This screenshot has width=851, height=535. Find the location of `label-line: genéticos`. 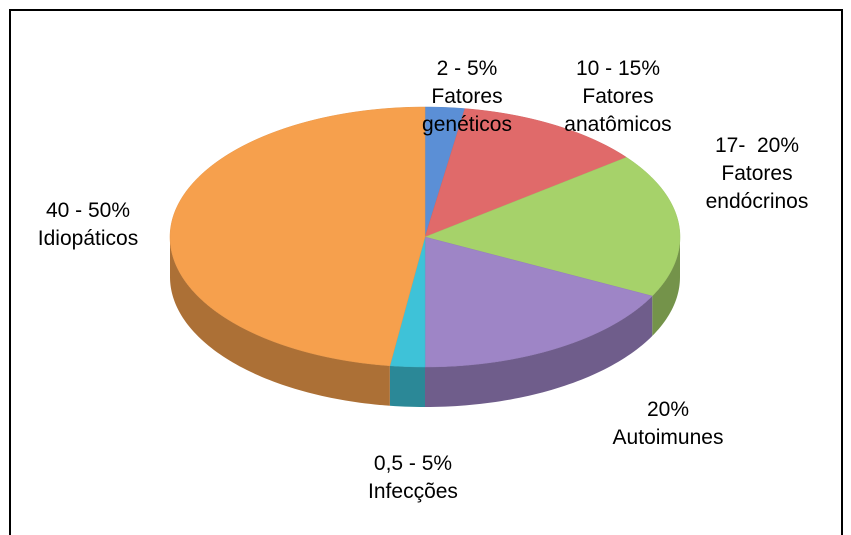

label-line: genéticos is located at coordinates (467, 124).